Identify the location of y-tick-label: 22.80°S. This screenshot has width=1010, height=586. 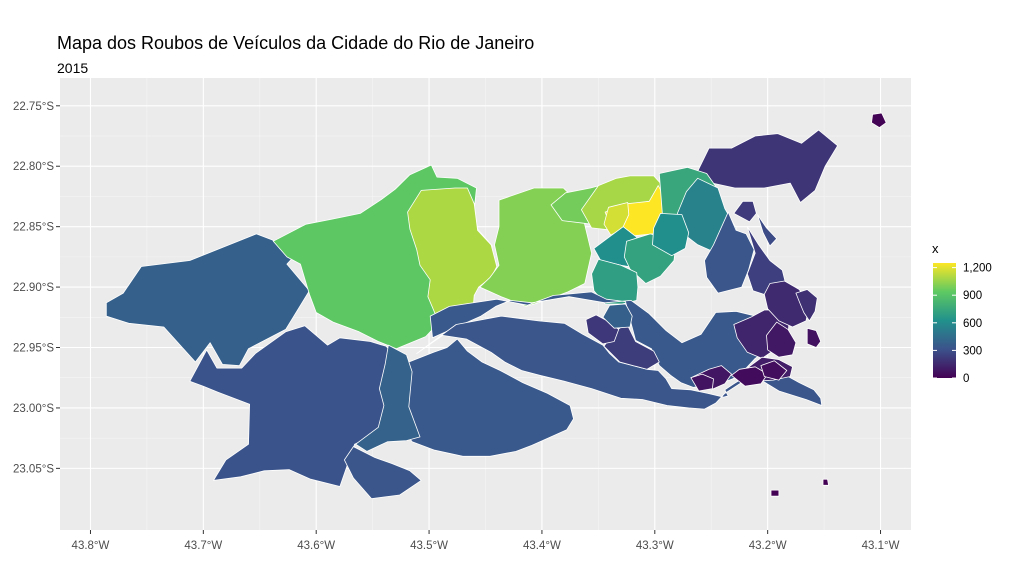
(33, 167).